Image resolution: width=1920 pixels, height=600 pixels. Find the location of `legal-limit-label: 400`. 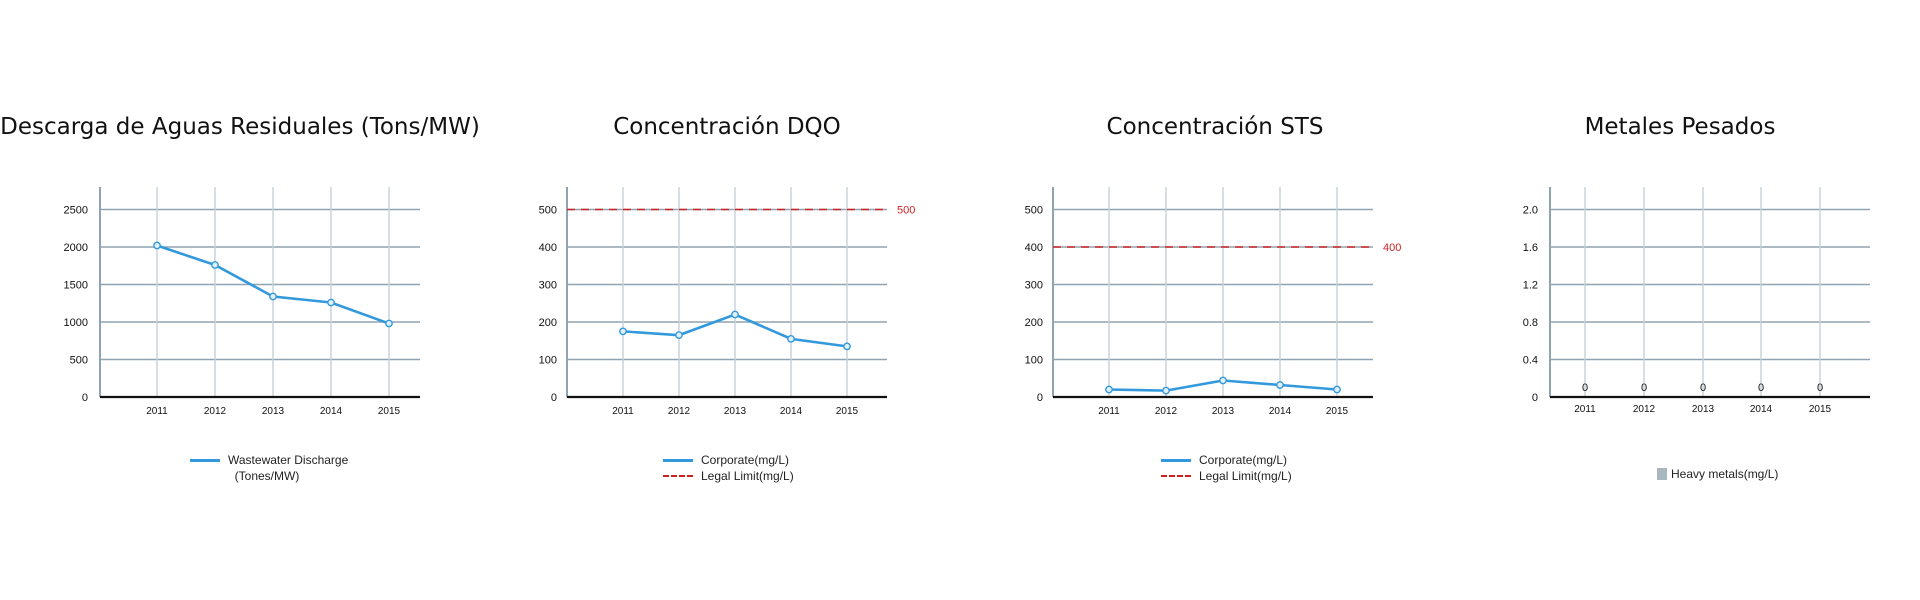

legal-limit-label: 400 is located at coordinates (1392, 248).